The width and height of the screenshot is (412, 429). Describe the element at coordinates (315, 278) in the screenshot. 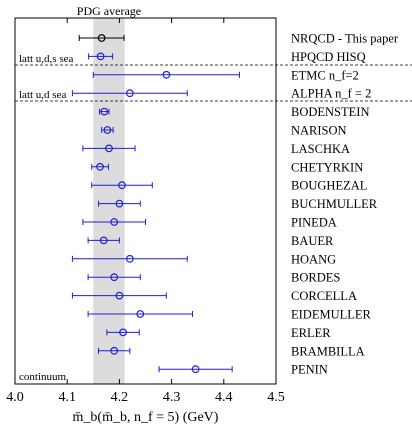

I see `entry-label: BORDES` at that location.